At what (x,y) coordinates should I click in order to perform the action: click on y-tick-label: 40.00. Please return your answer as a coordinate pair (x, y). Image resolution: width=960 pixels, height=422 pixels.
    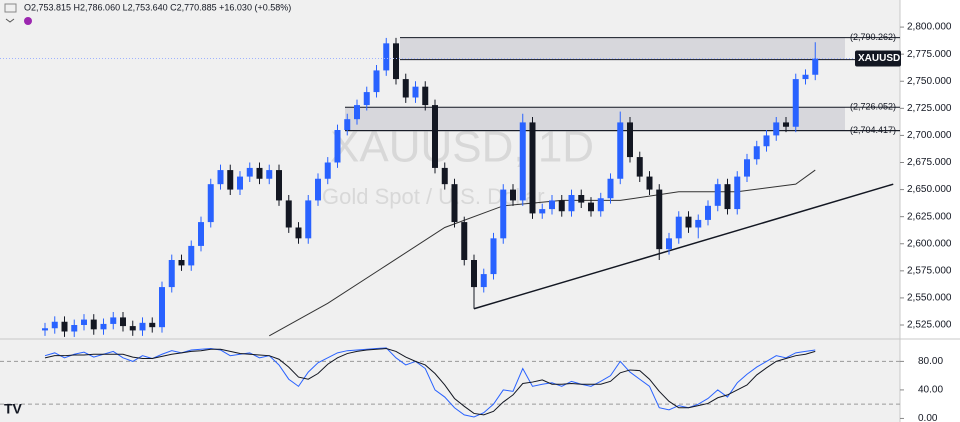
    Looking at the image, I should click on (930, 390).